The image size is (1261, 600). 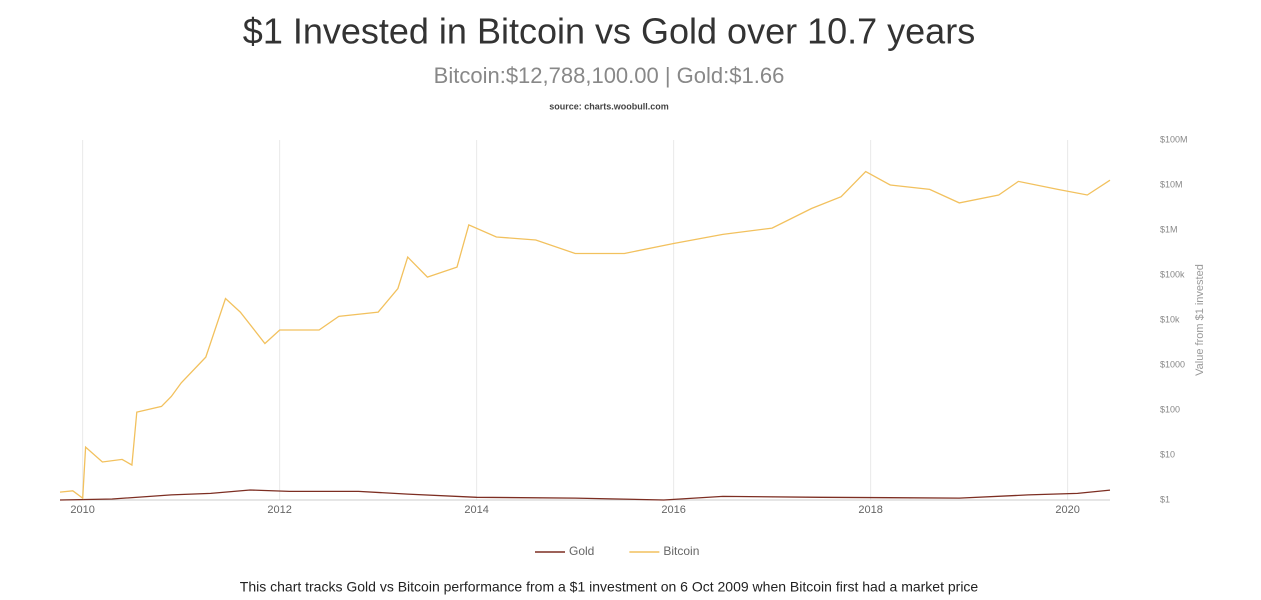 I want to click on y-tick-label: $1M, so click(x=1169, y=229).